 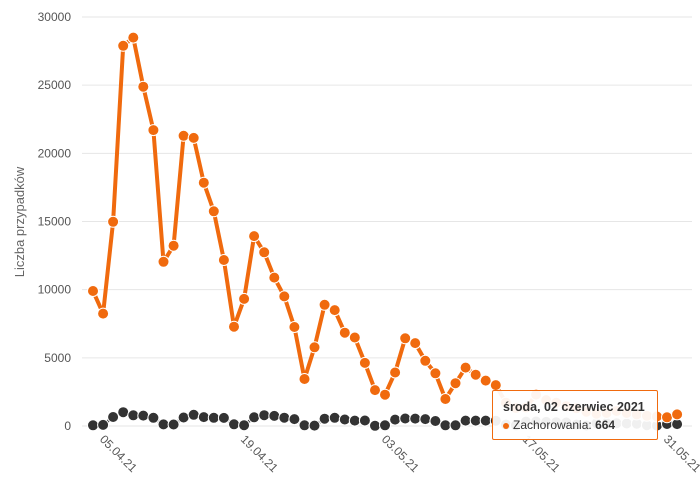 What do you see at coordinates (55, 222) in the screenshot?
I see `y-tick-label: 15000` at bounding box center [55, 222].